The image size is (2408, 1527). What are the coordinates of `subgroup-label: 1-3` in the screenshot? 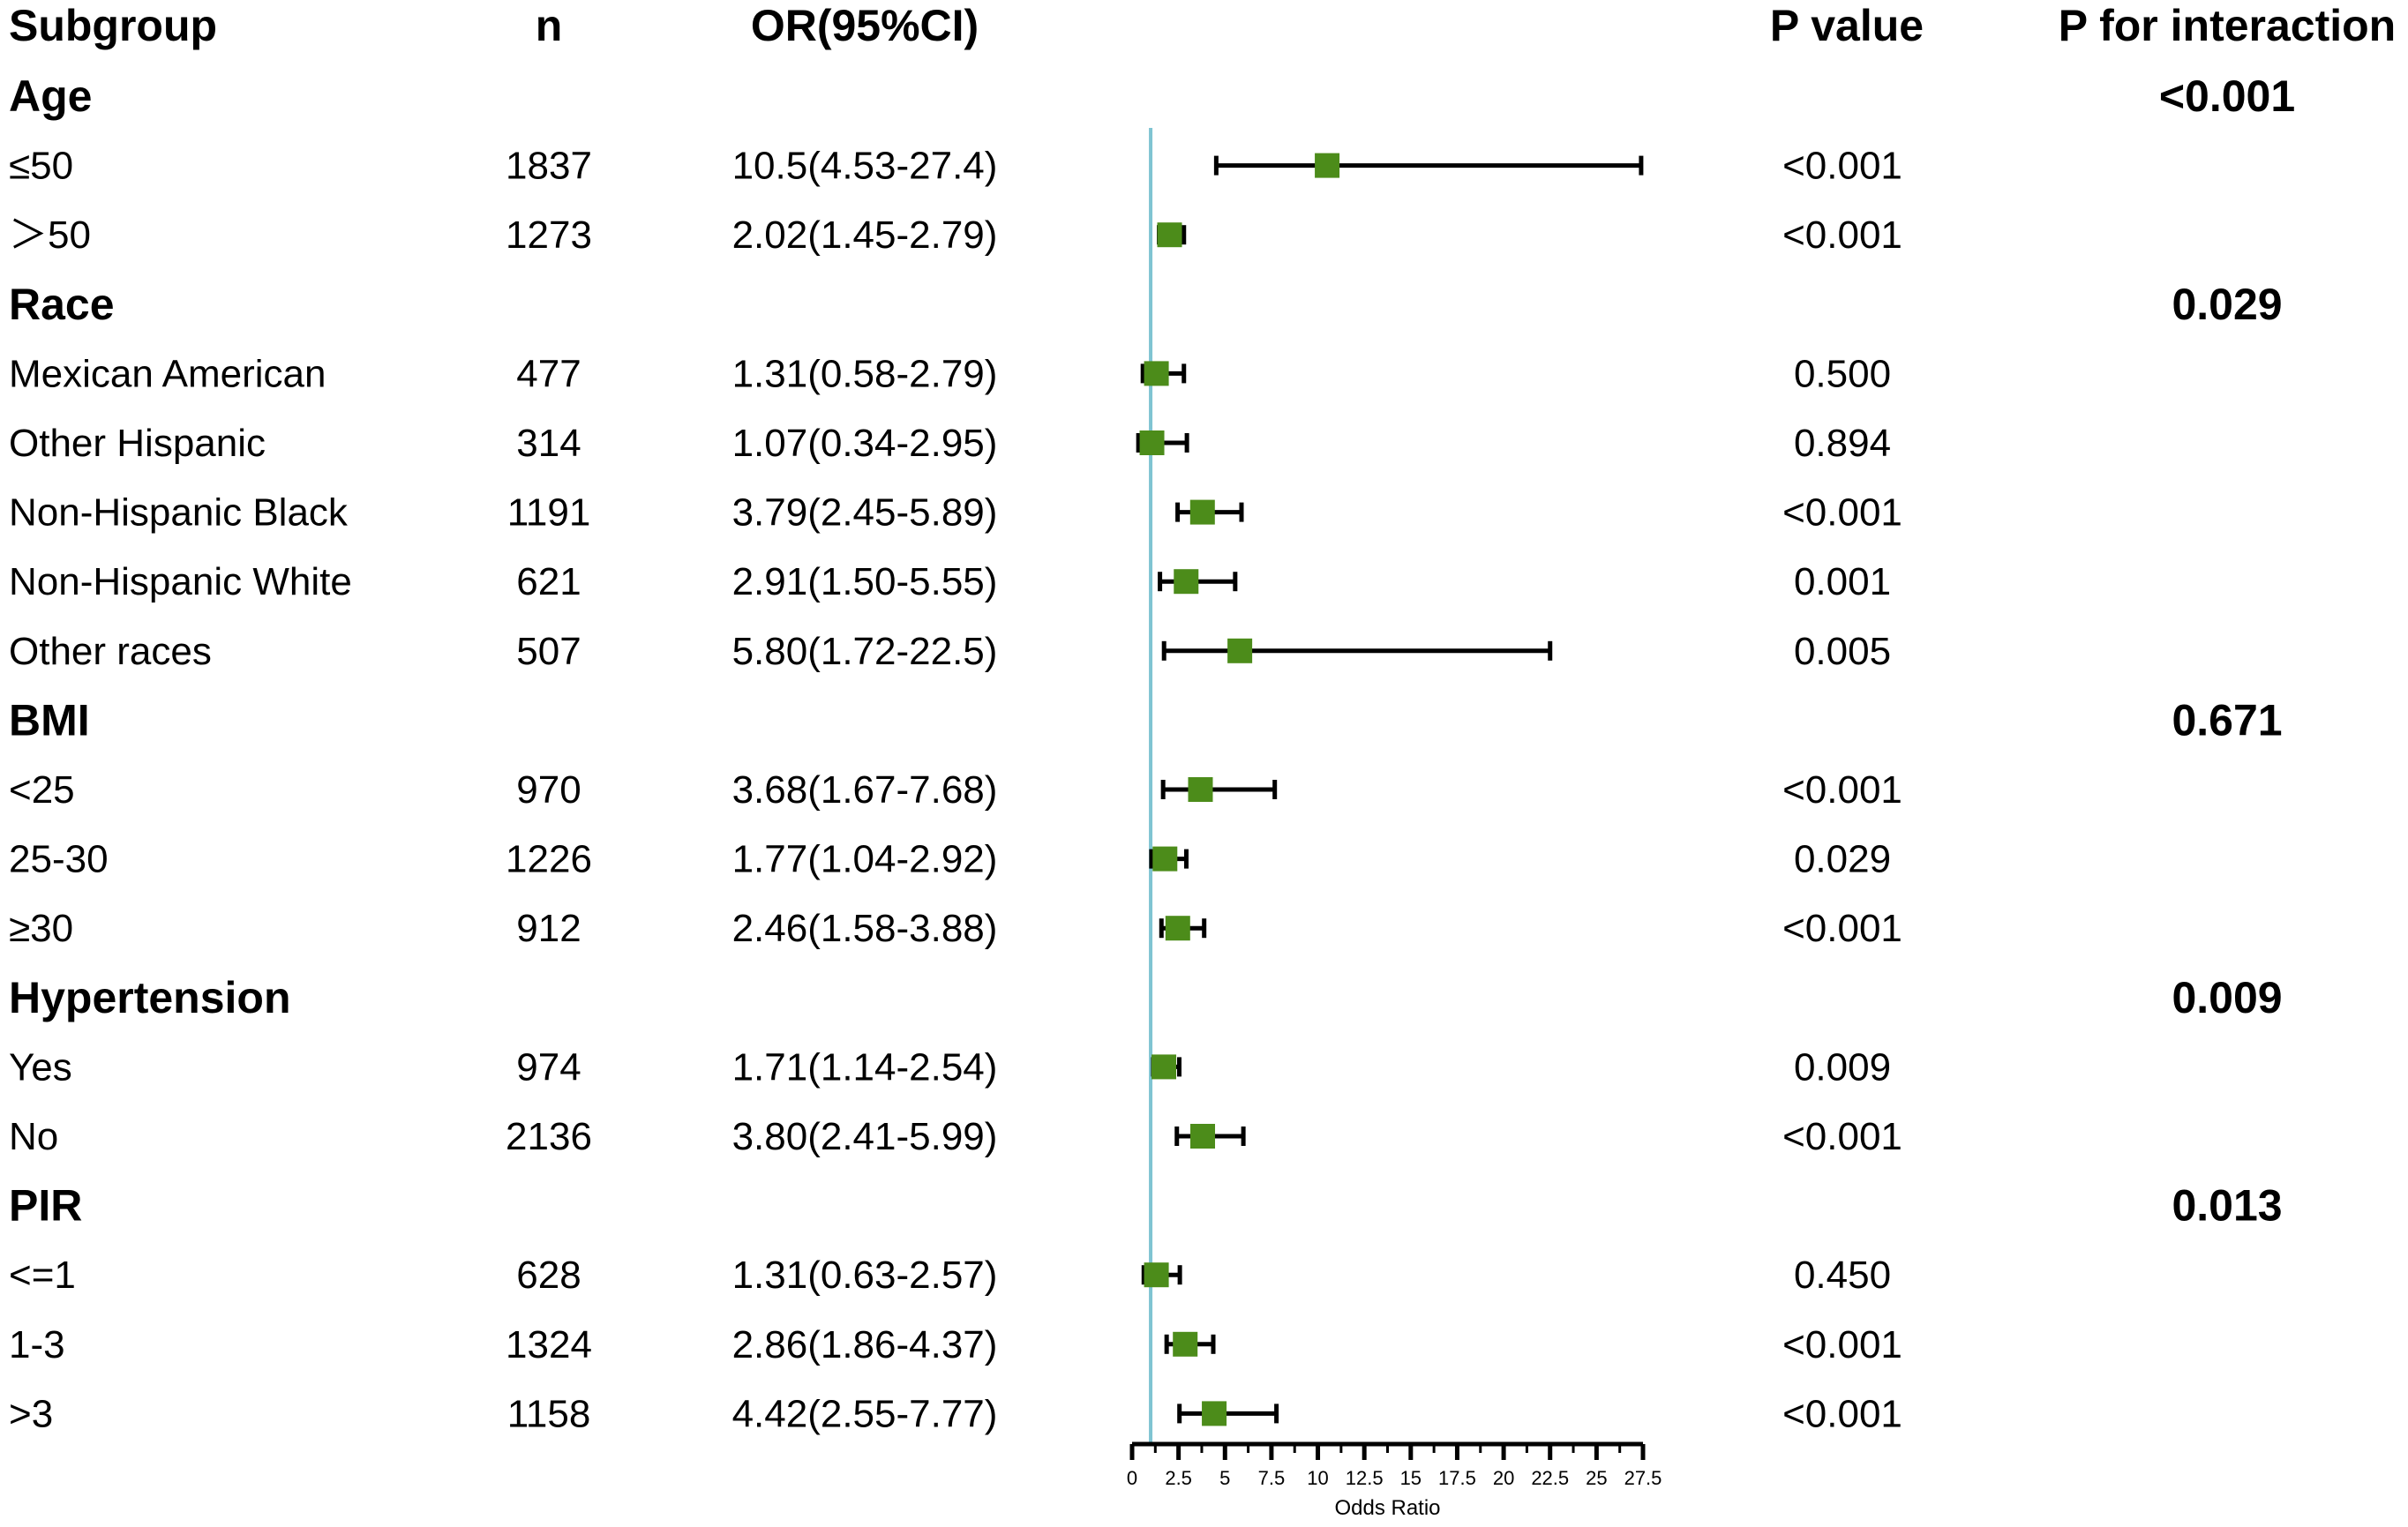 It's located at (37, 1344).